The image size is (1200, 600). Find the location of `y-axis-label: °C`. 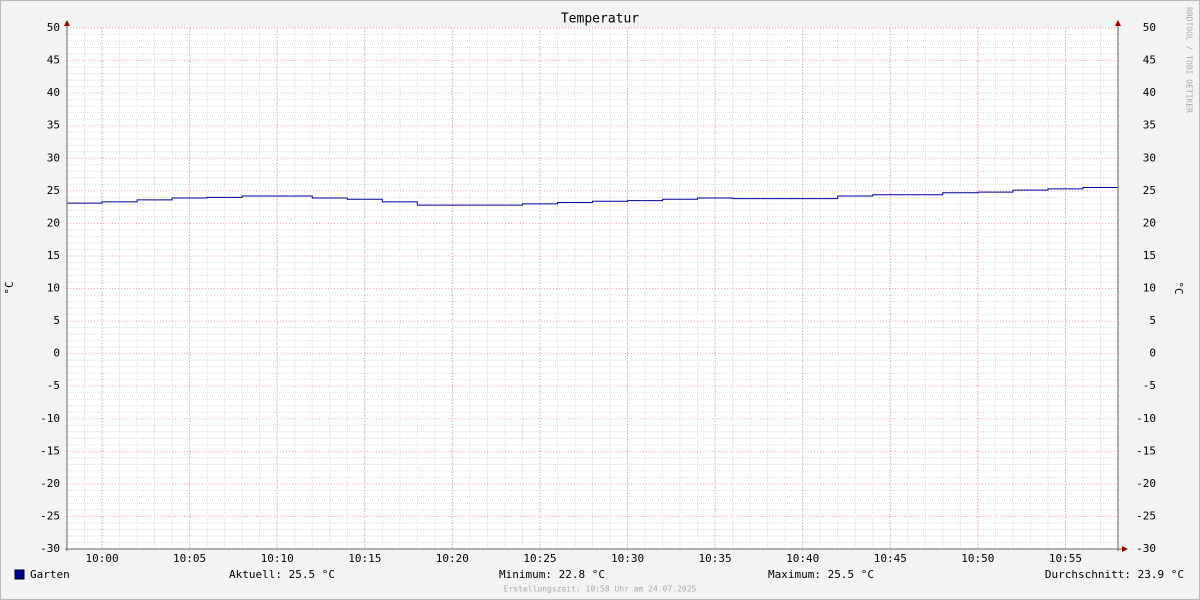

y-axis-label: °C is located at coordinates (9, 287).